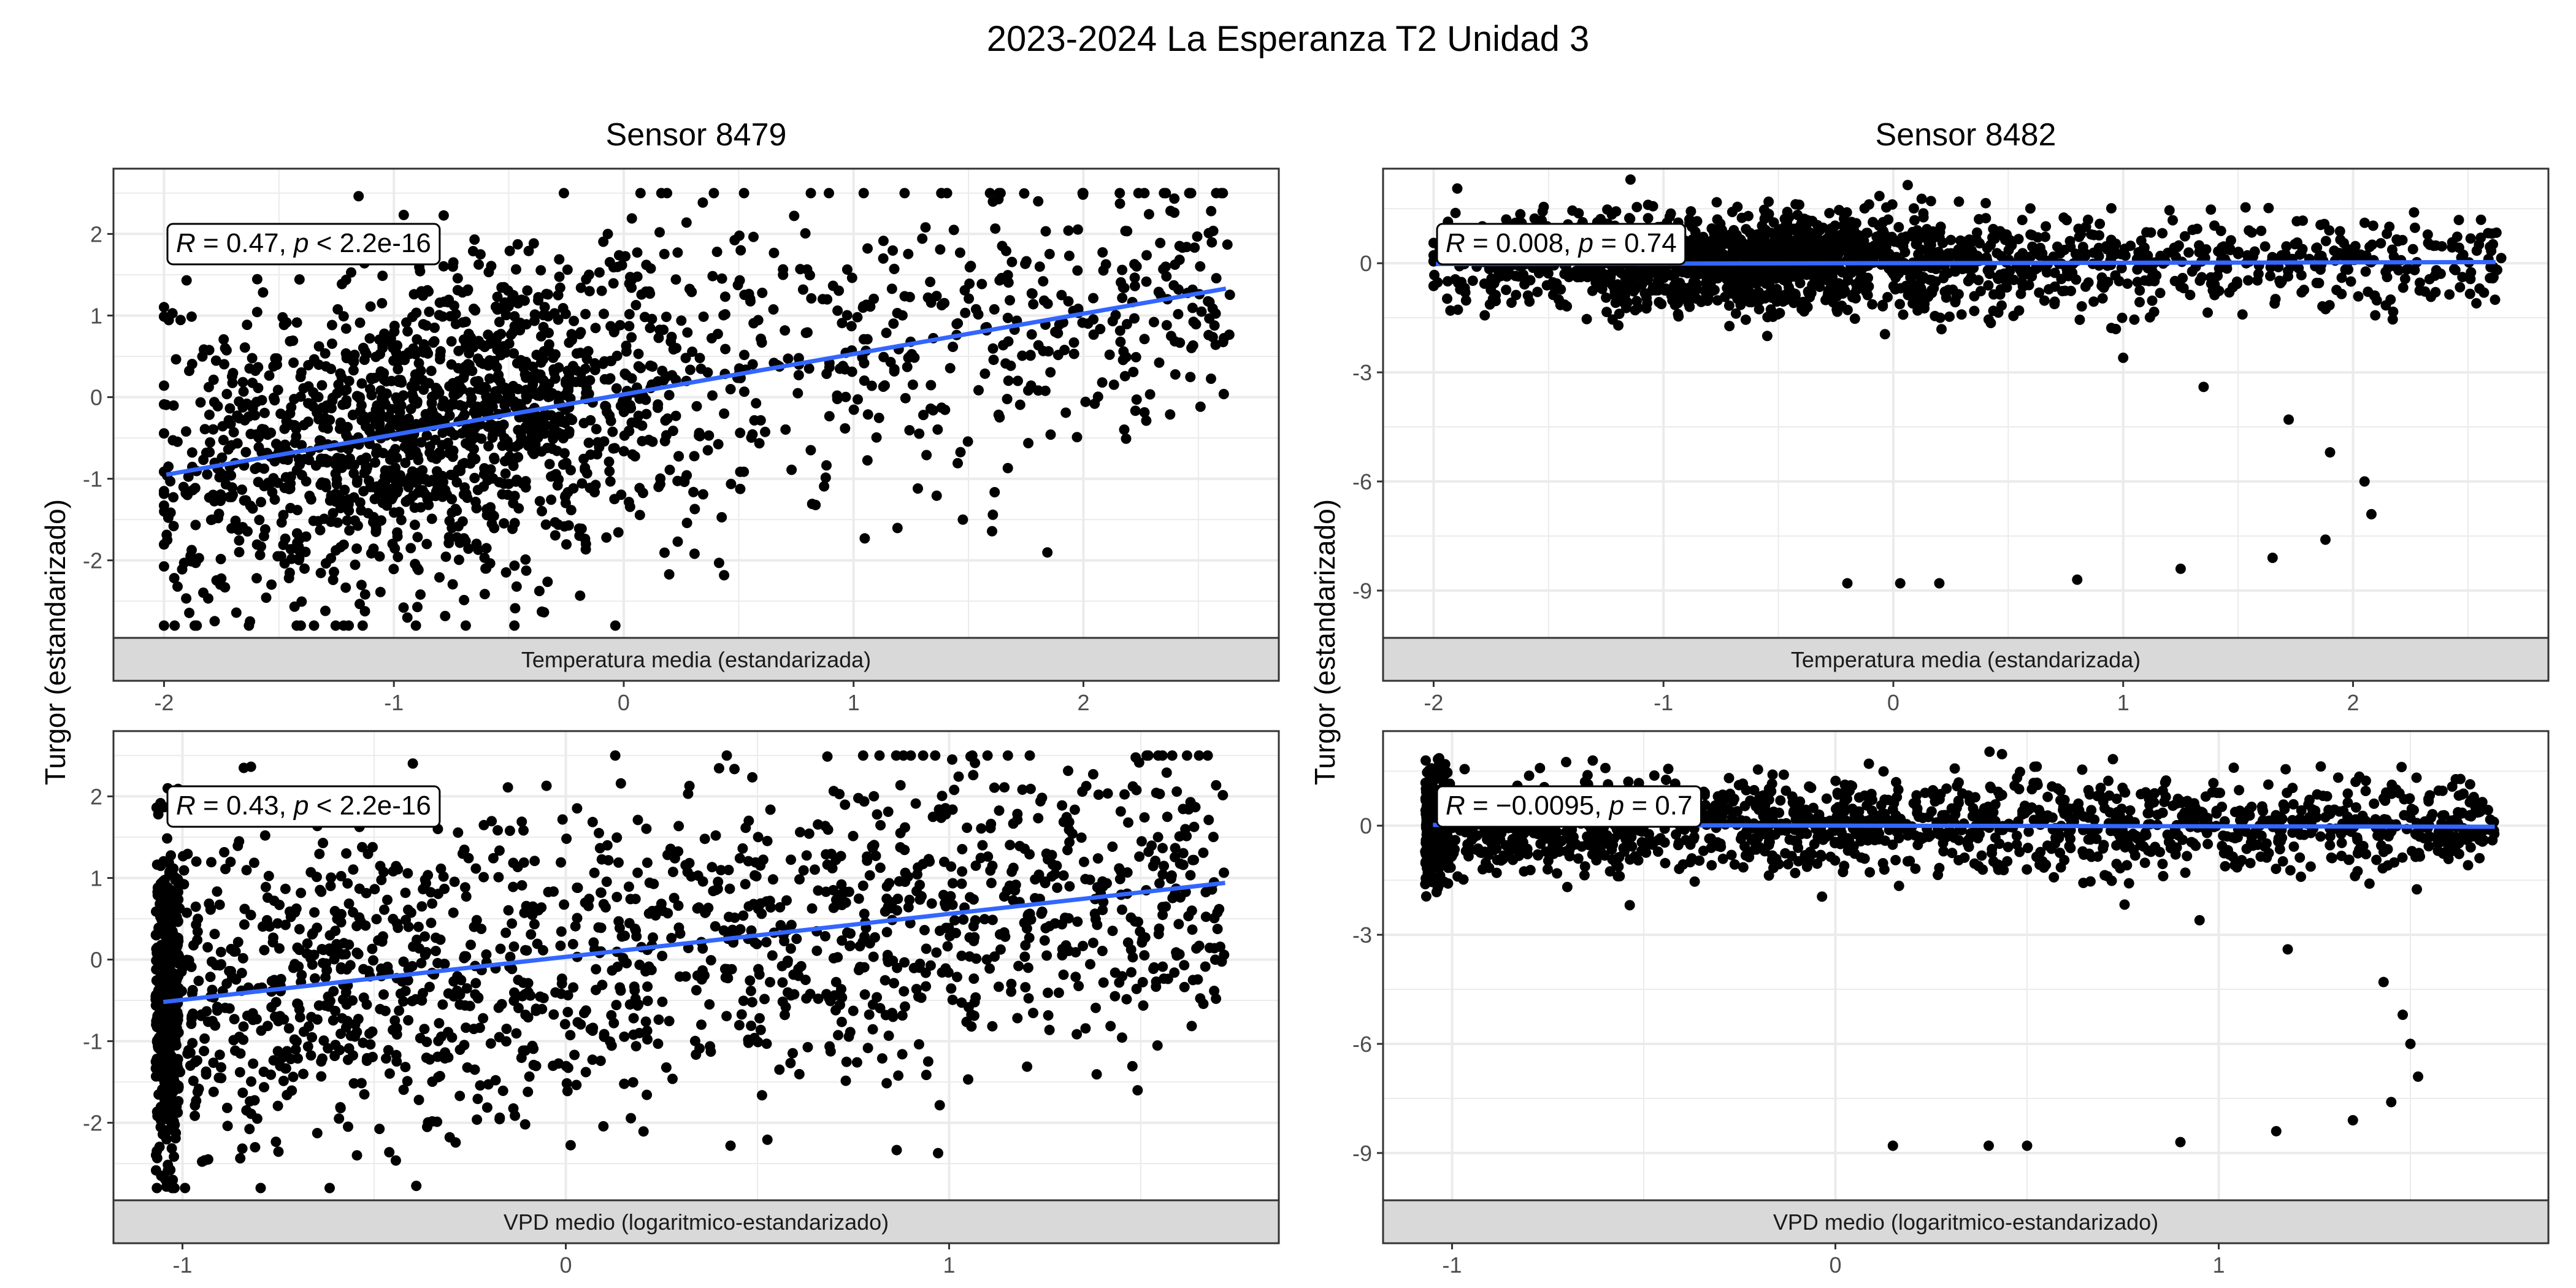 The width and height of the screenshot is (2576, 1288). Describe the element at coordinates (2123, 357) in the screenshot. I see `outlier-point` at that location.